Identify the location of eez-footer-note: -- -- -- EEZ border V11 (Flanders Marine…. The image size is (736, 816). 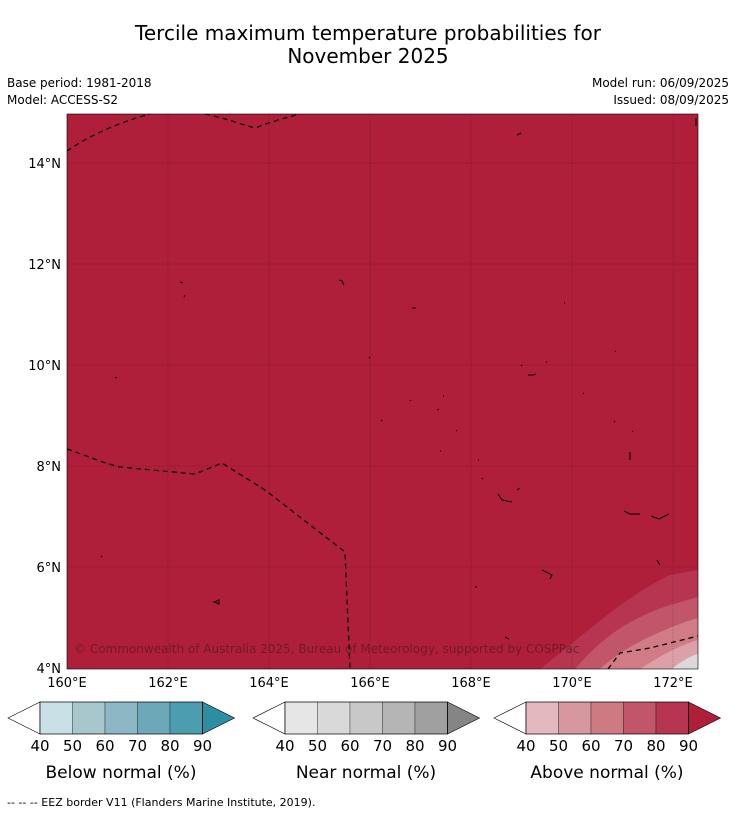
(161, 802).